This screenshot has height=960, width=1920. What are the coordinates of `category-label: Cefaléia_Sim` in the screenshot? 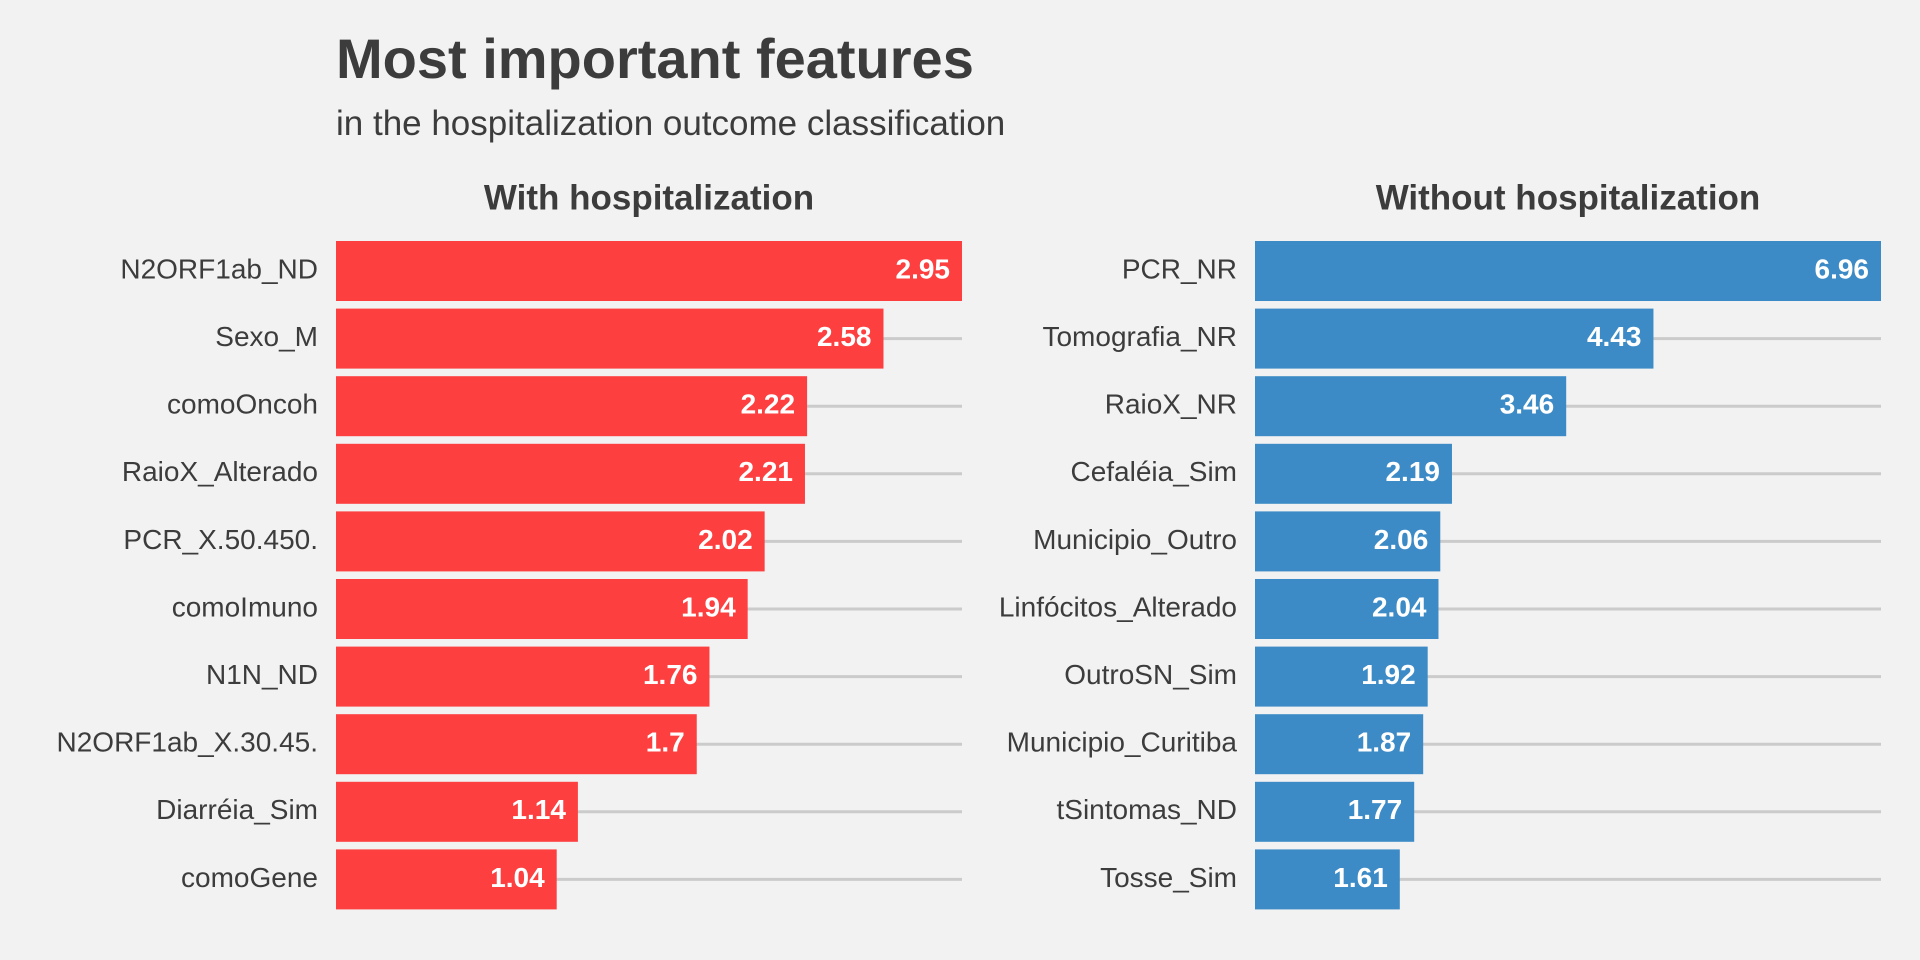 It's located at (1153, 471).